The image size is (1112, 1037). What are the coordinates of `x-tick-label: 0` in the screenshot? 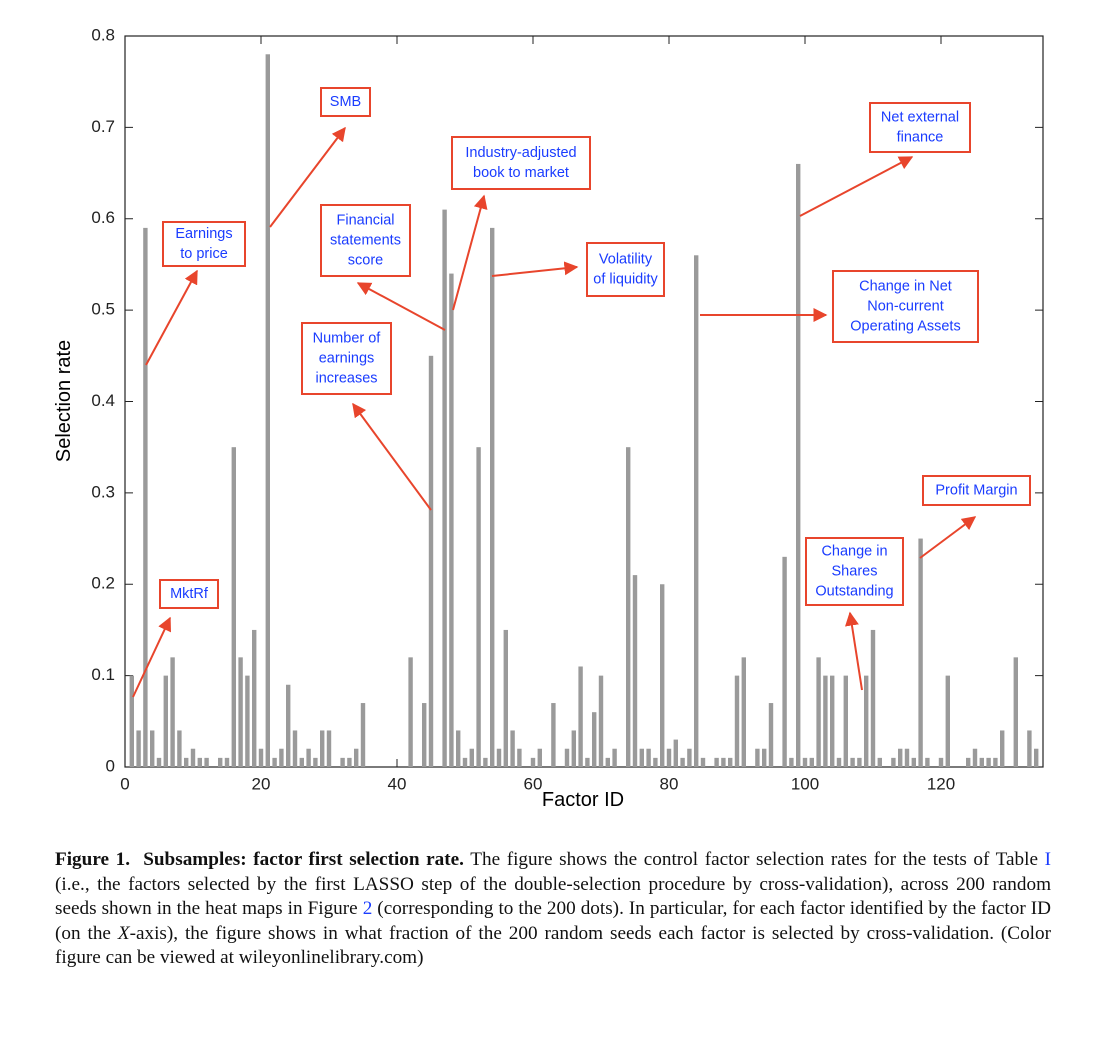 It's located at (124, 783).